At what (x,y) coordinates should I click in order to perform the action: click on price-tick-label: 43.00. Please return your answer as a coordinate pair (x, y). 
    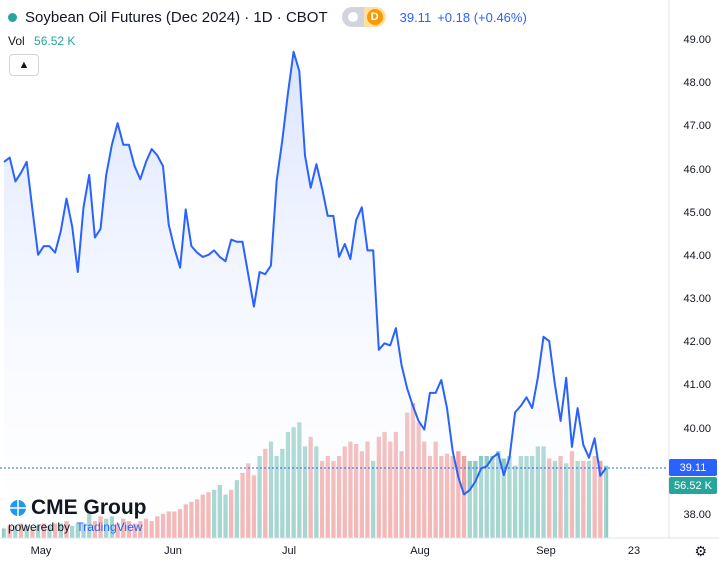
    Looking at the image, I should click on (697, 299).